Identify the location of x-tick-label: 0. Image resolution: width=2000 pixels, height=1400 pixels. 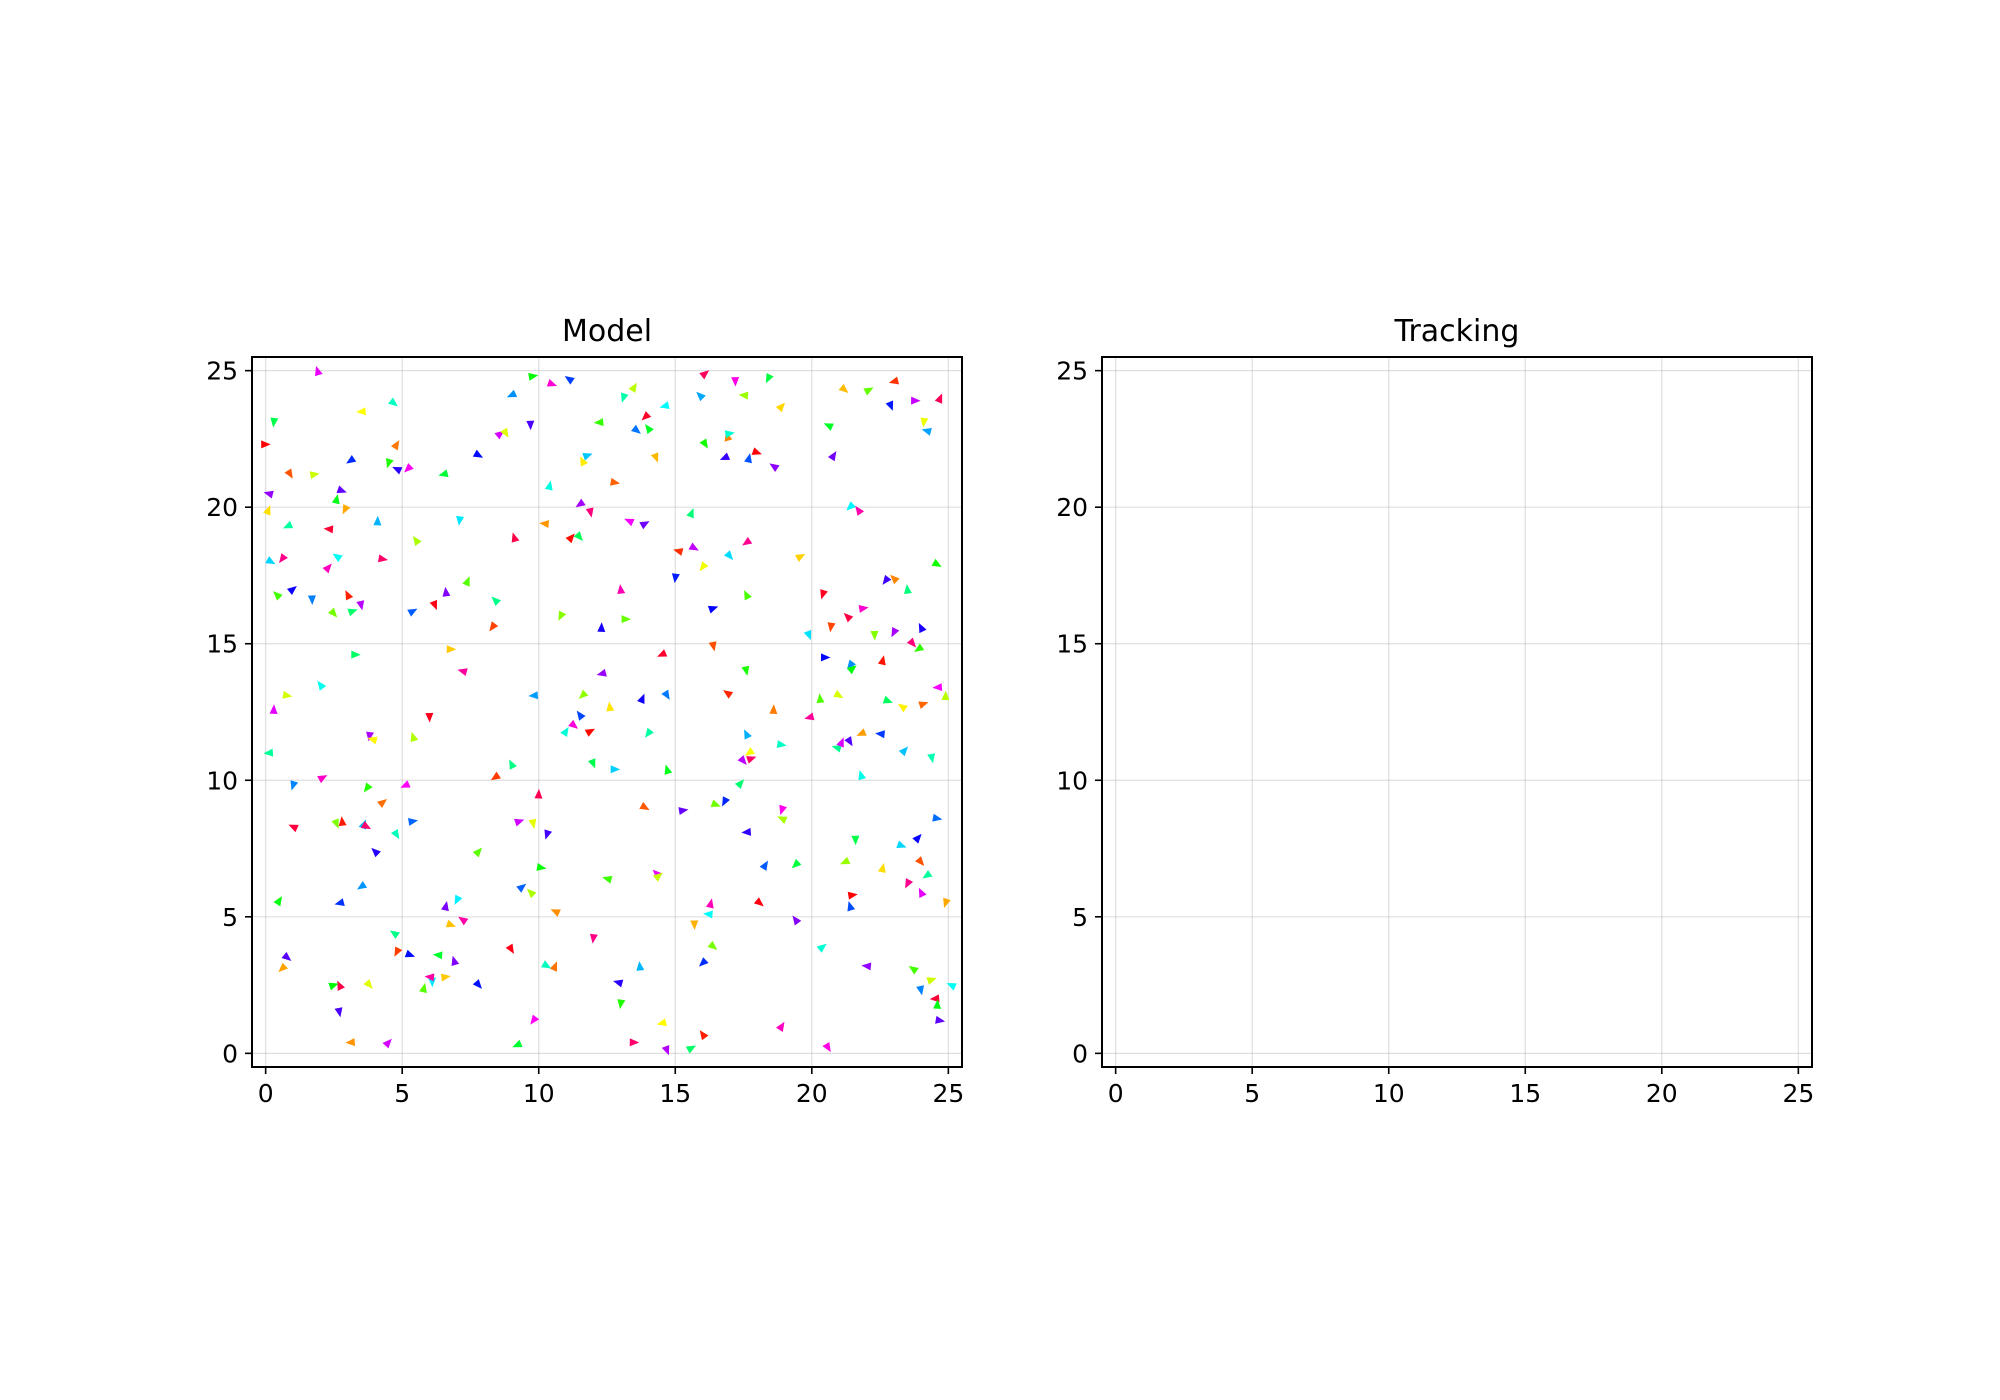
(266, 1093).